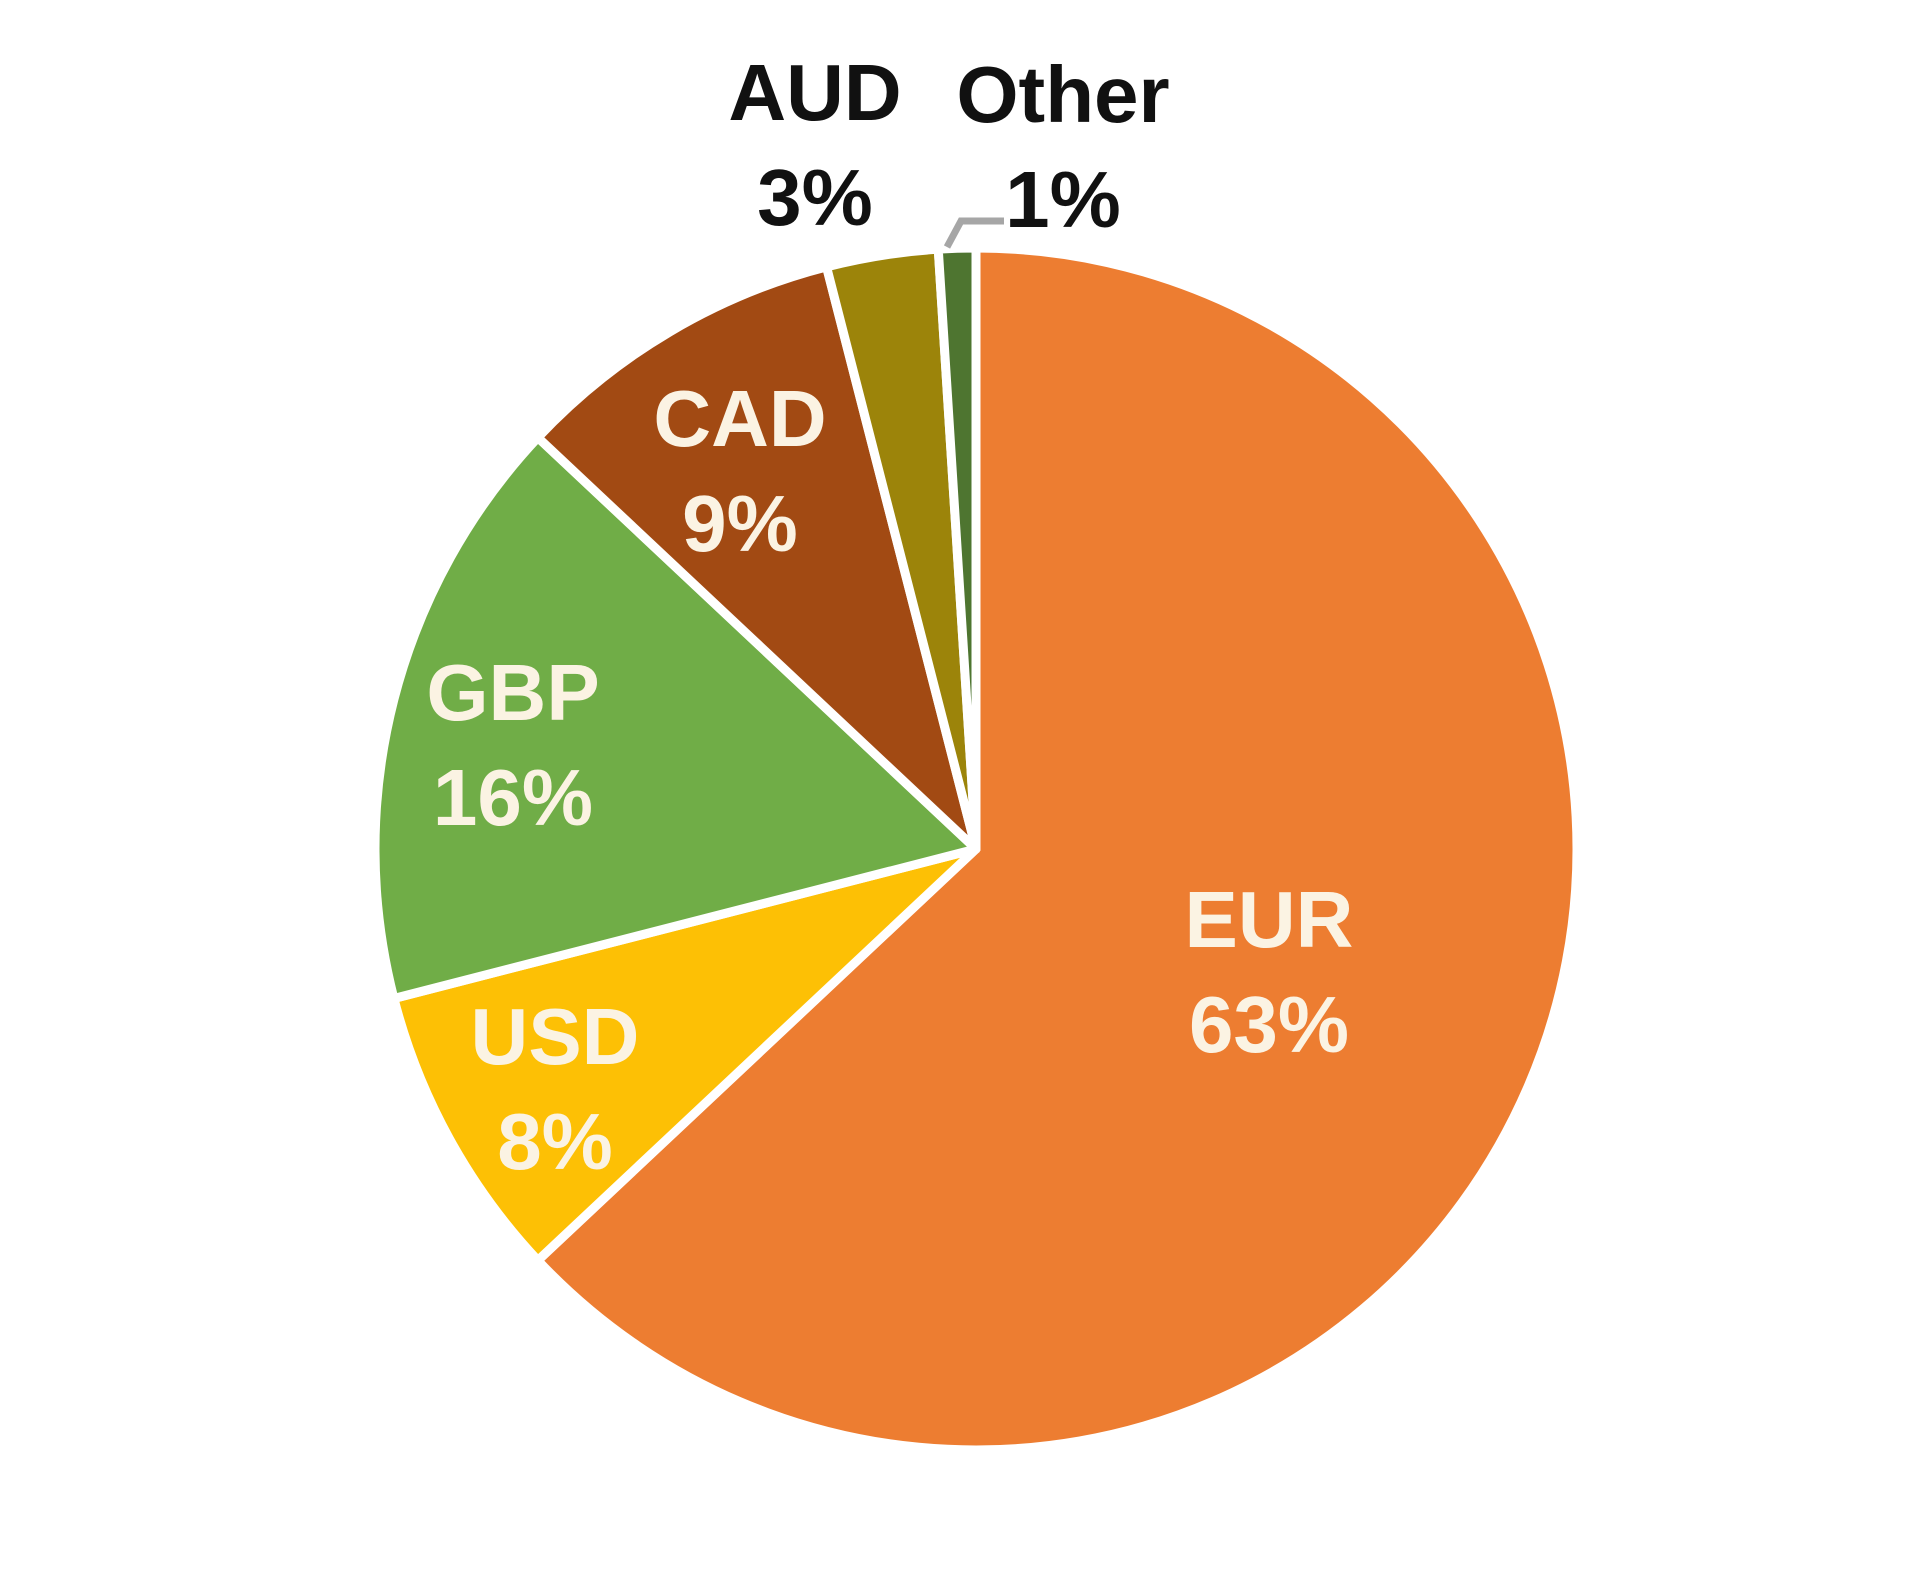  What do you see at coordinates (685, 1054) in the screenshot?
I see `pie-slice-usd` at bounding box center [685, 1054].